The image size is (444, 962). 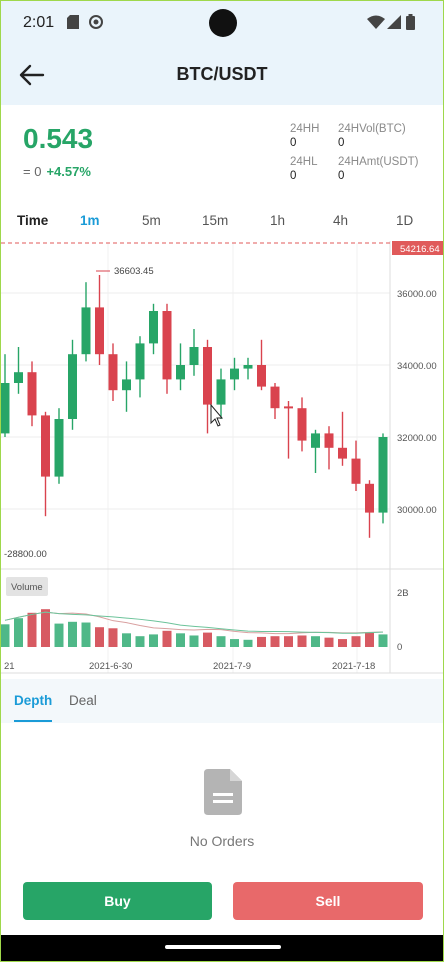 I want to click on last-price-label: 54216.64, so click(x=420, y=249).